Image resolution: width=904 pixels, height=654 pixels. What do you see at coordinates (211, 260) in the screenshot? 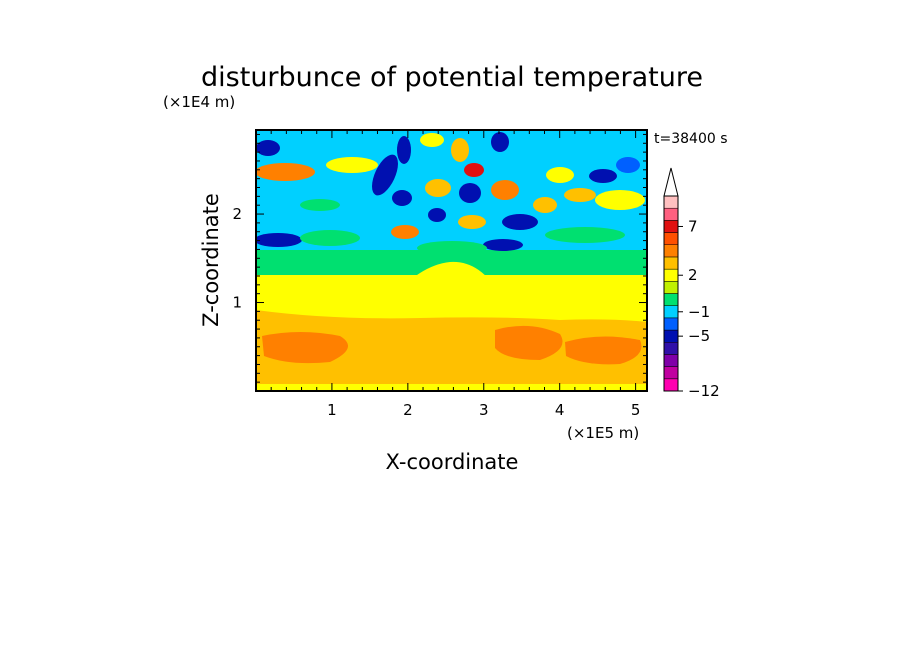
I see `y-axis-label: Z-coordinate` at bounding box center [211, 260].